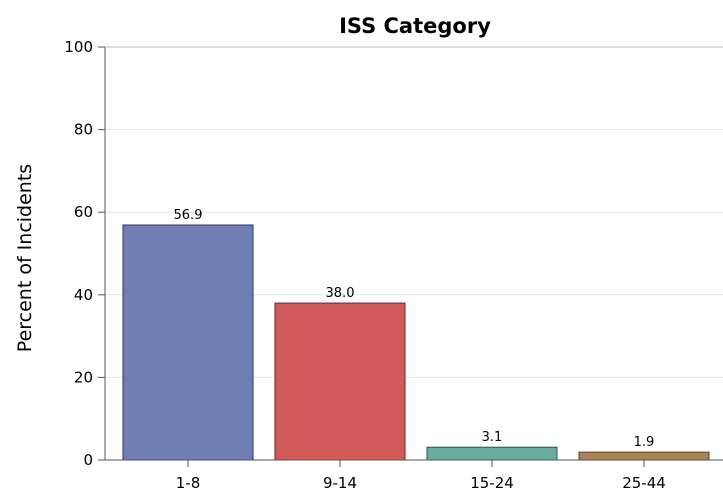 The image size is (723, 498). I want to click on y-axis-label: Percent of Incidents, so click(25, 258).